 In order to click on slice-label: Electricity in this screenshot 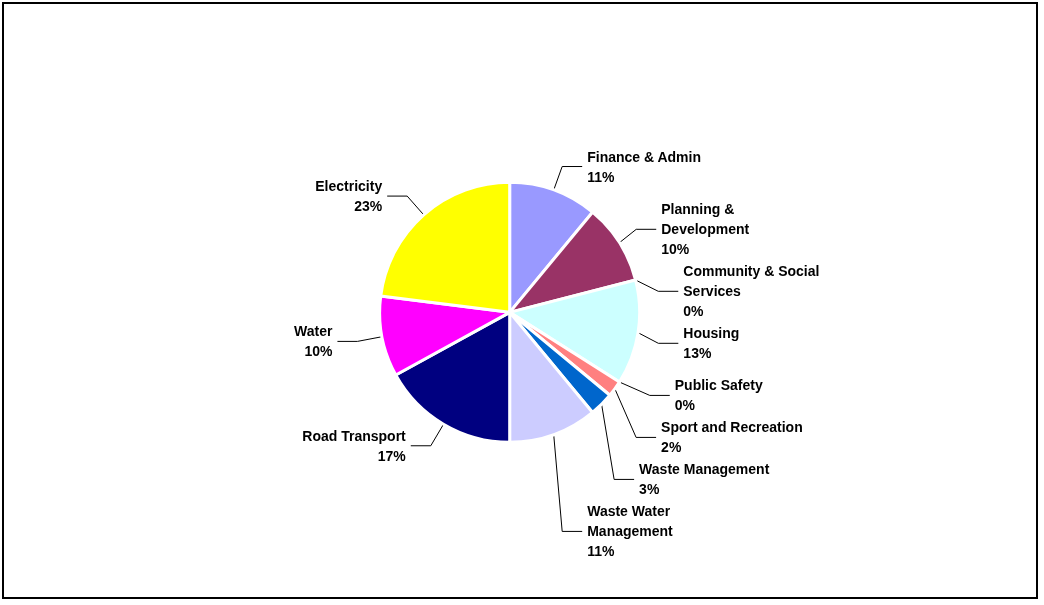, I will do `click(349, 186)`.